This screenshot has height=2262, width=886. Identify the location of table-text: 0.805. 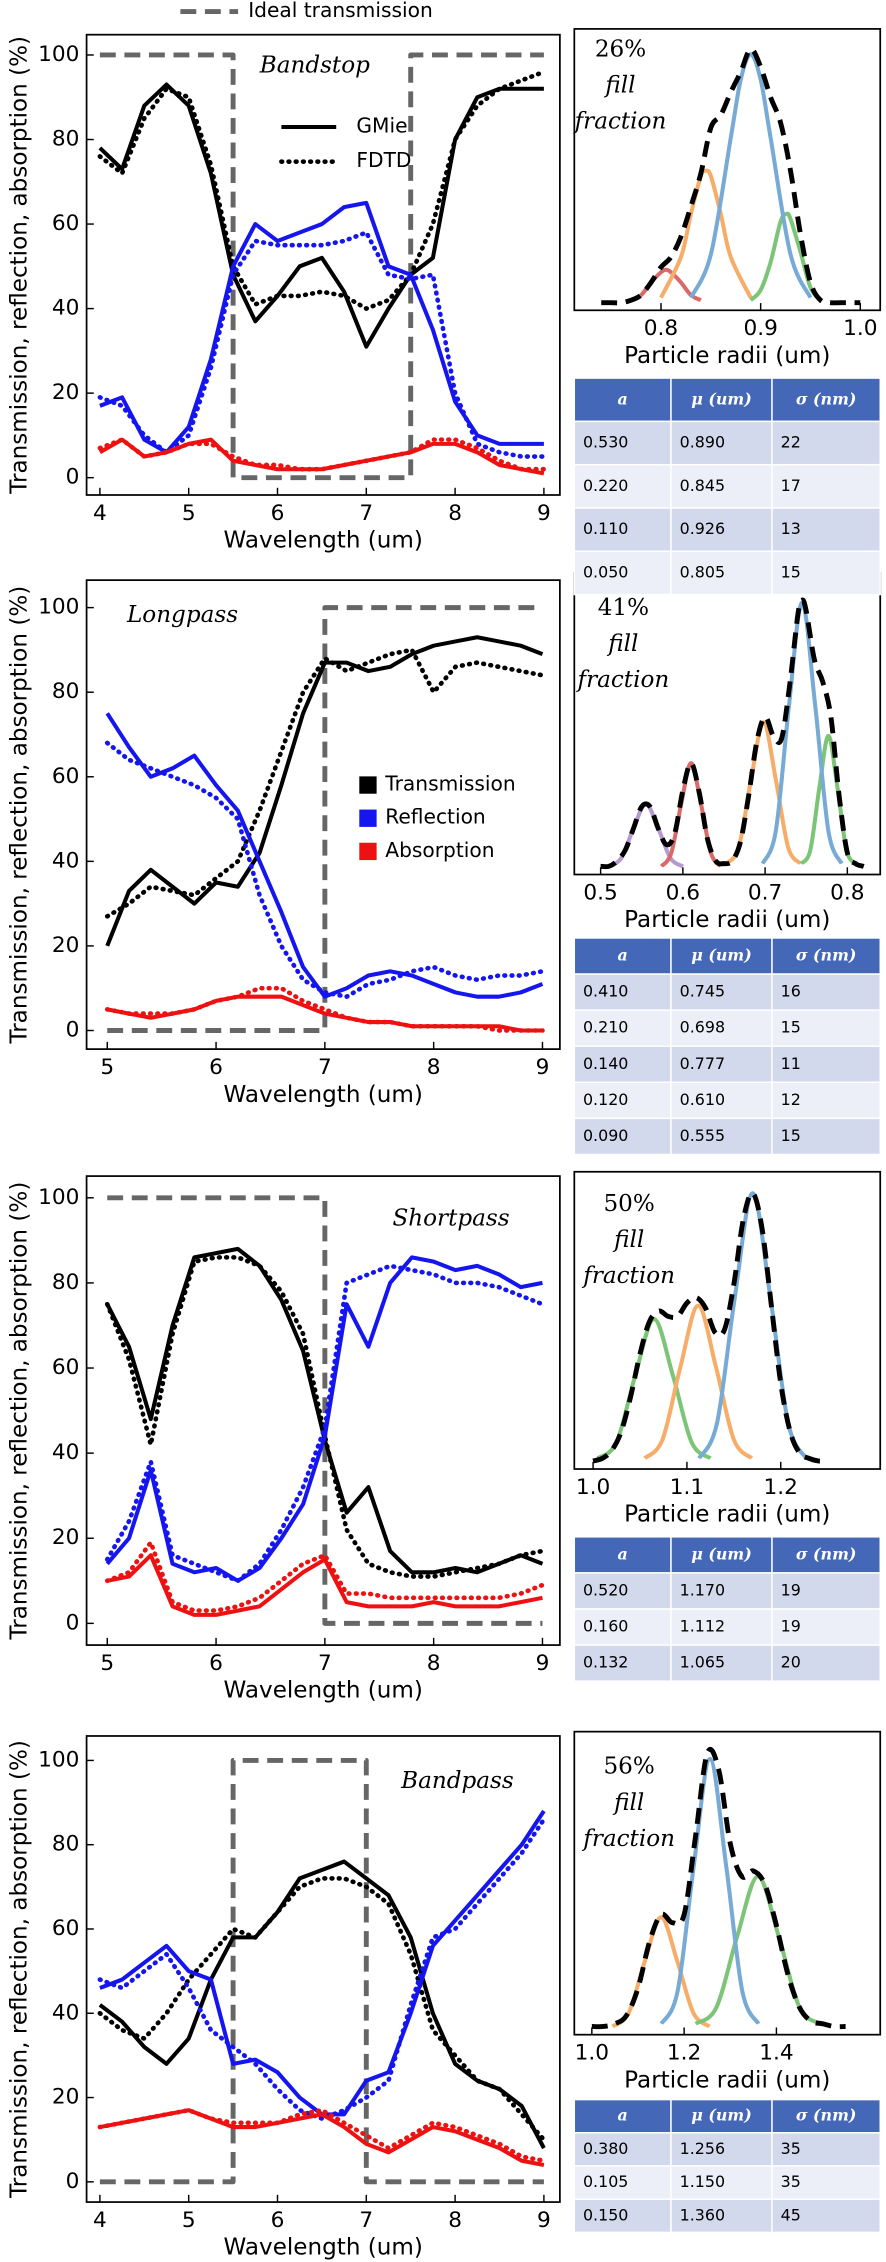
(702, 571).